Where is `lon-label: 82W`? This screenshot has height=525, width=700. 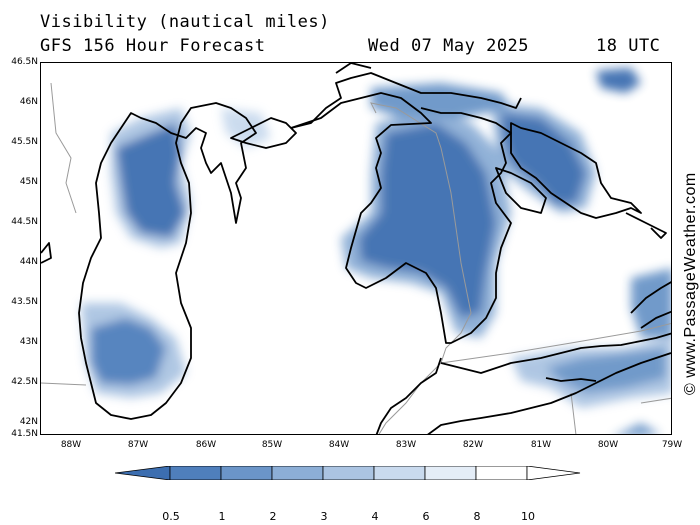
lon-label: 82W is located at coordinates (473, 445).